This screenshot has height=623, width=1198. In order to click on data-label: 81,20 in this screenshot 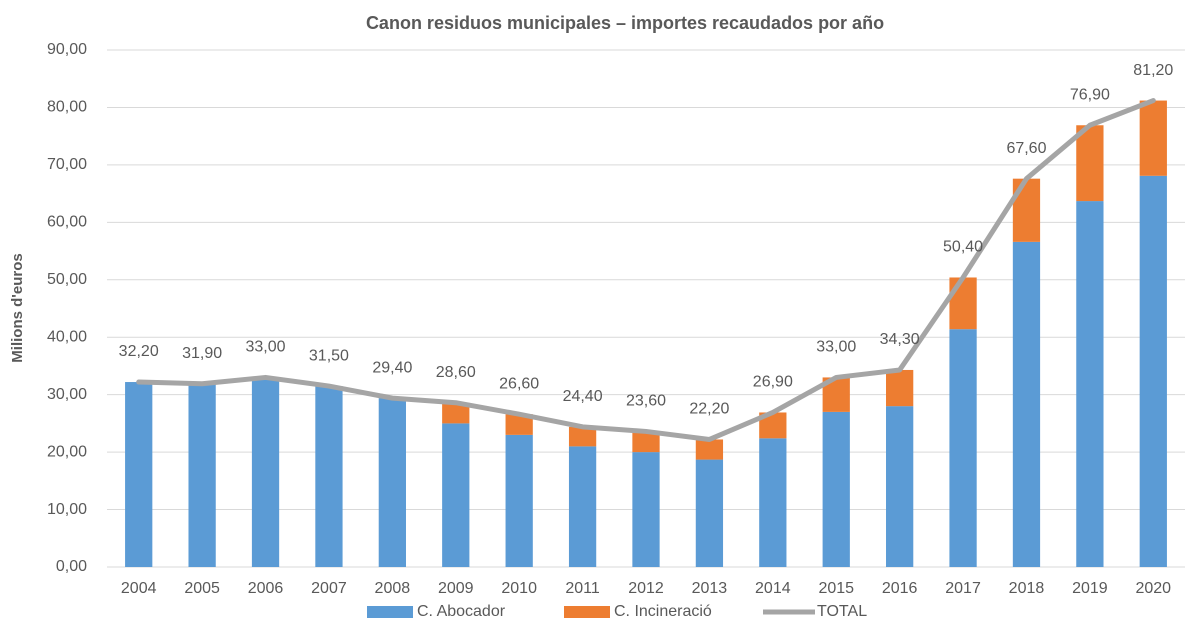, I will do `click(1153, 70)`.